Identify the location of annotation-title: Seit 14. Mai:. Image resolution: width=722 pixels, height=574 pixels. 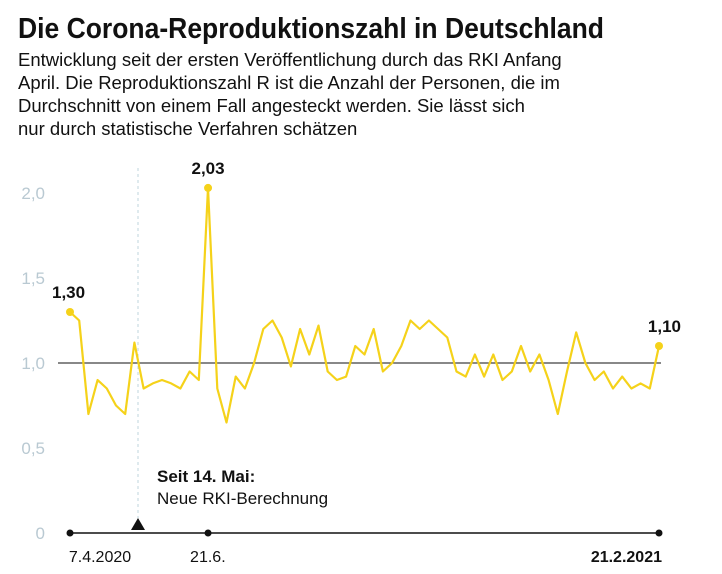
(206, 476).